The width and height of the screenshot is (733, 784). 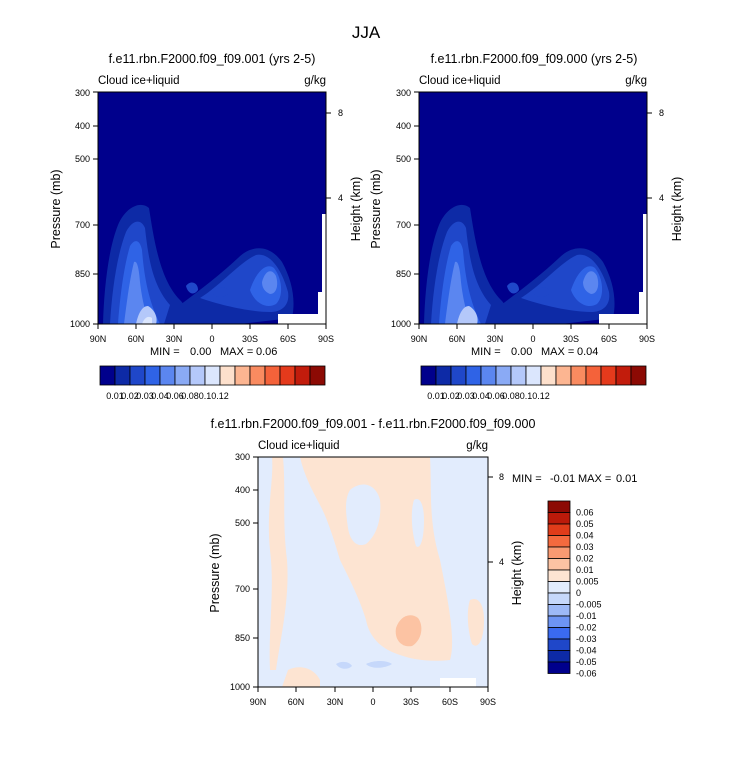 I want to click on panel-3-x-axis-ticks, so click(x=373, y=689).